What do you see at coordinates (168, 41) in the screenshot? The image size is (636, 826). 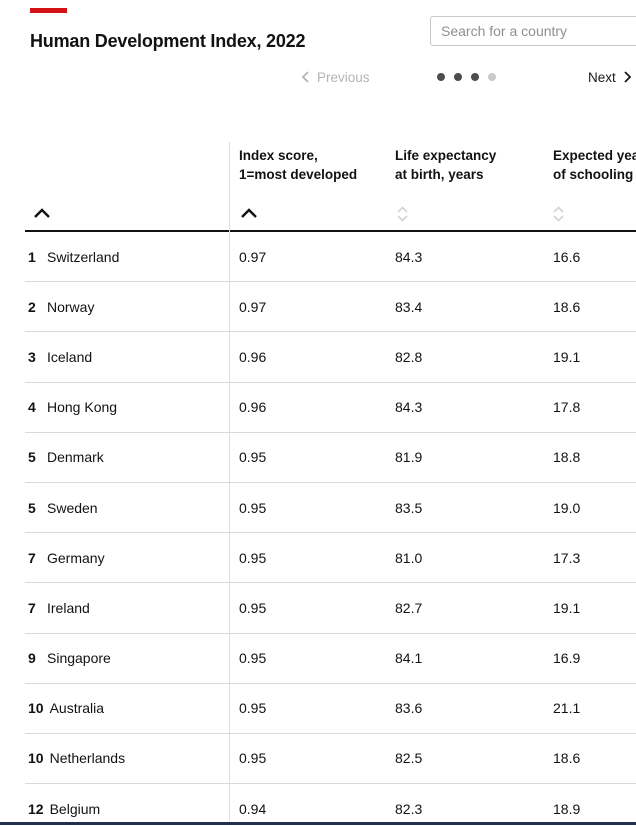 I see `page-title: Human Development Index, 2022` at bounding box center [168, 41].